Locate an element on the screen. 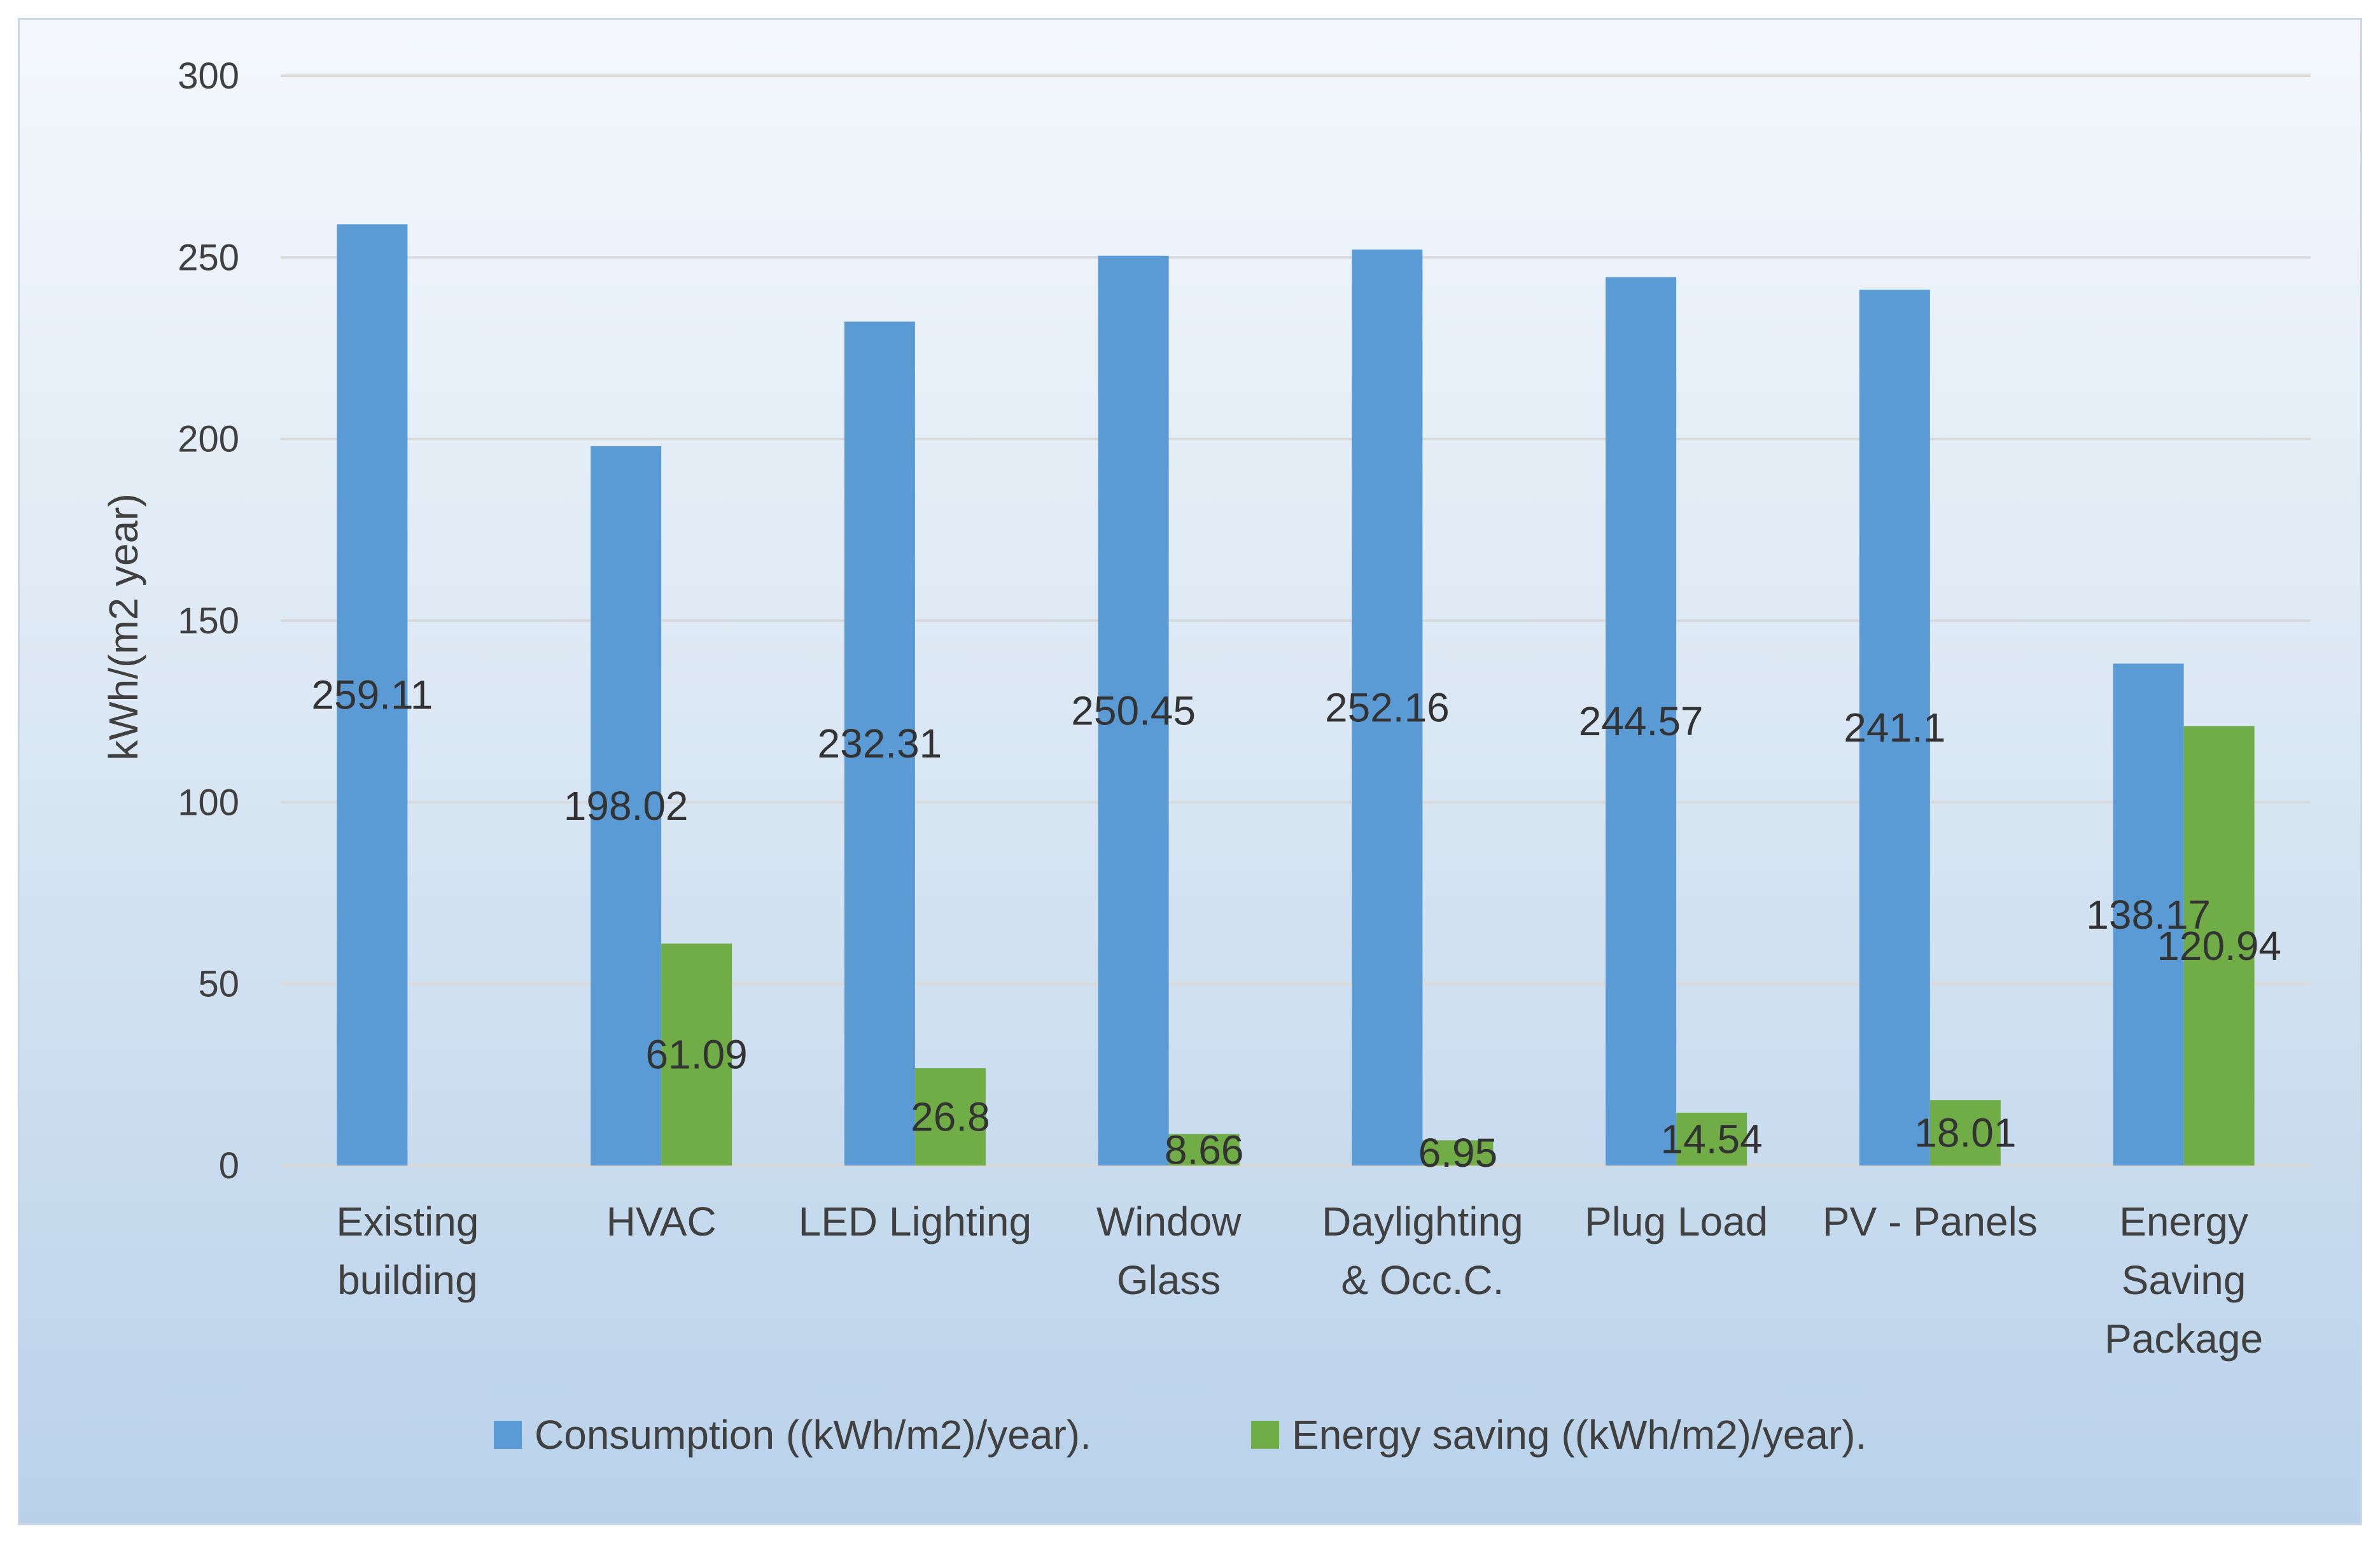  x-category-label: Energy is located at coordinates (2183, 1221).